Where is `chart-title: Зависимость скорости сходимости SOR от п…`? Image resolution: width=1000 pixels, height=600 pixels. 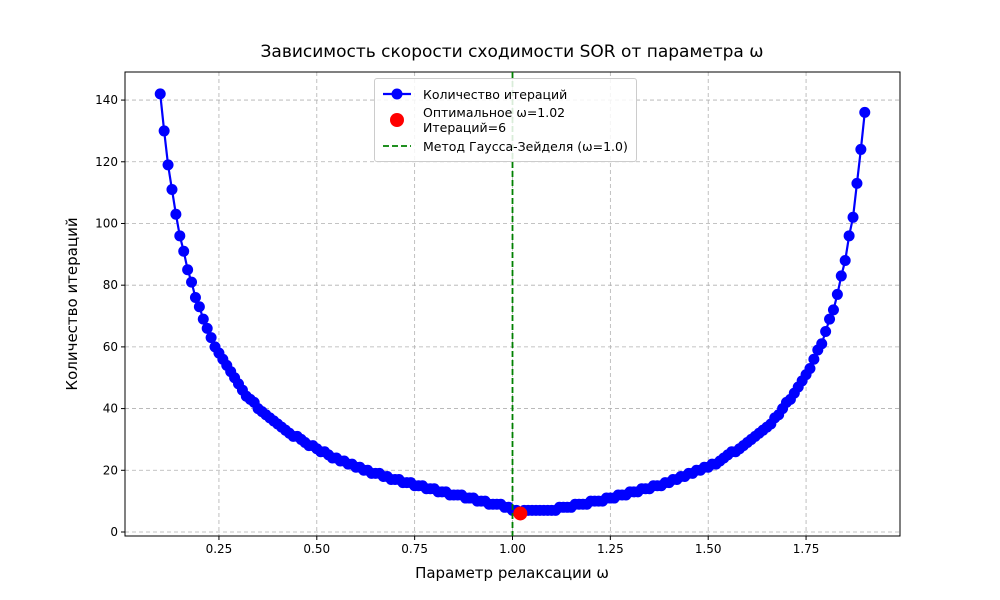 chart-title: Зависимость скорости сходимости SOR от п… is located at coordinates (512, 52).